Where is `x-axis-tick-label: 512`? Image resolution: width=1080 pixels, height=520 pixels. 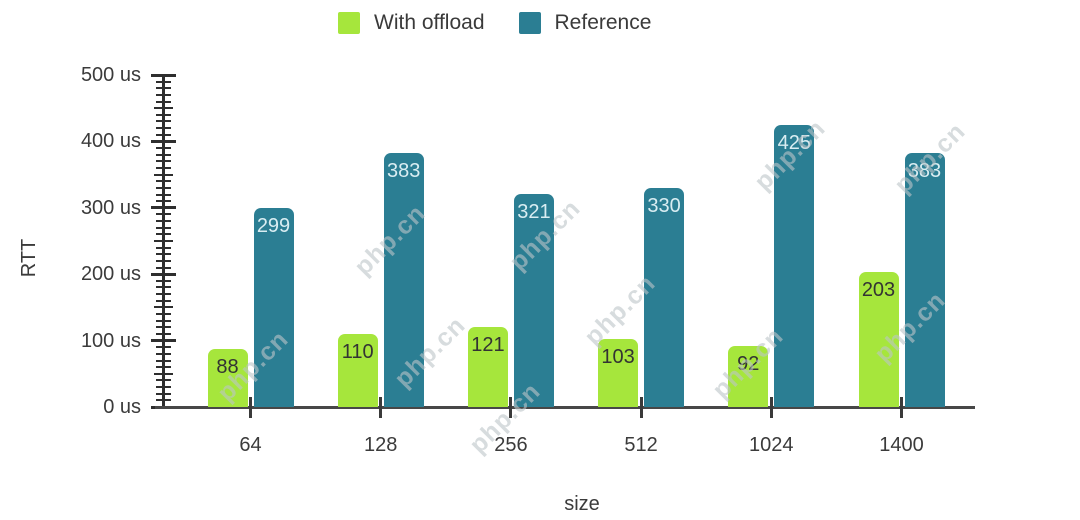
x-axis-tick-label: 512 is located at coordinates (641, 445).